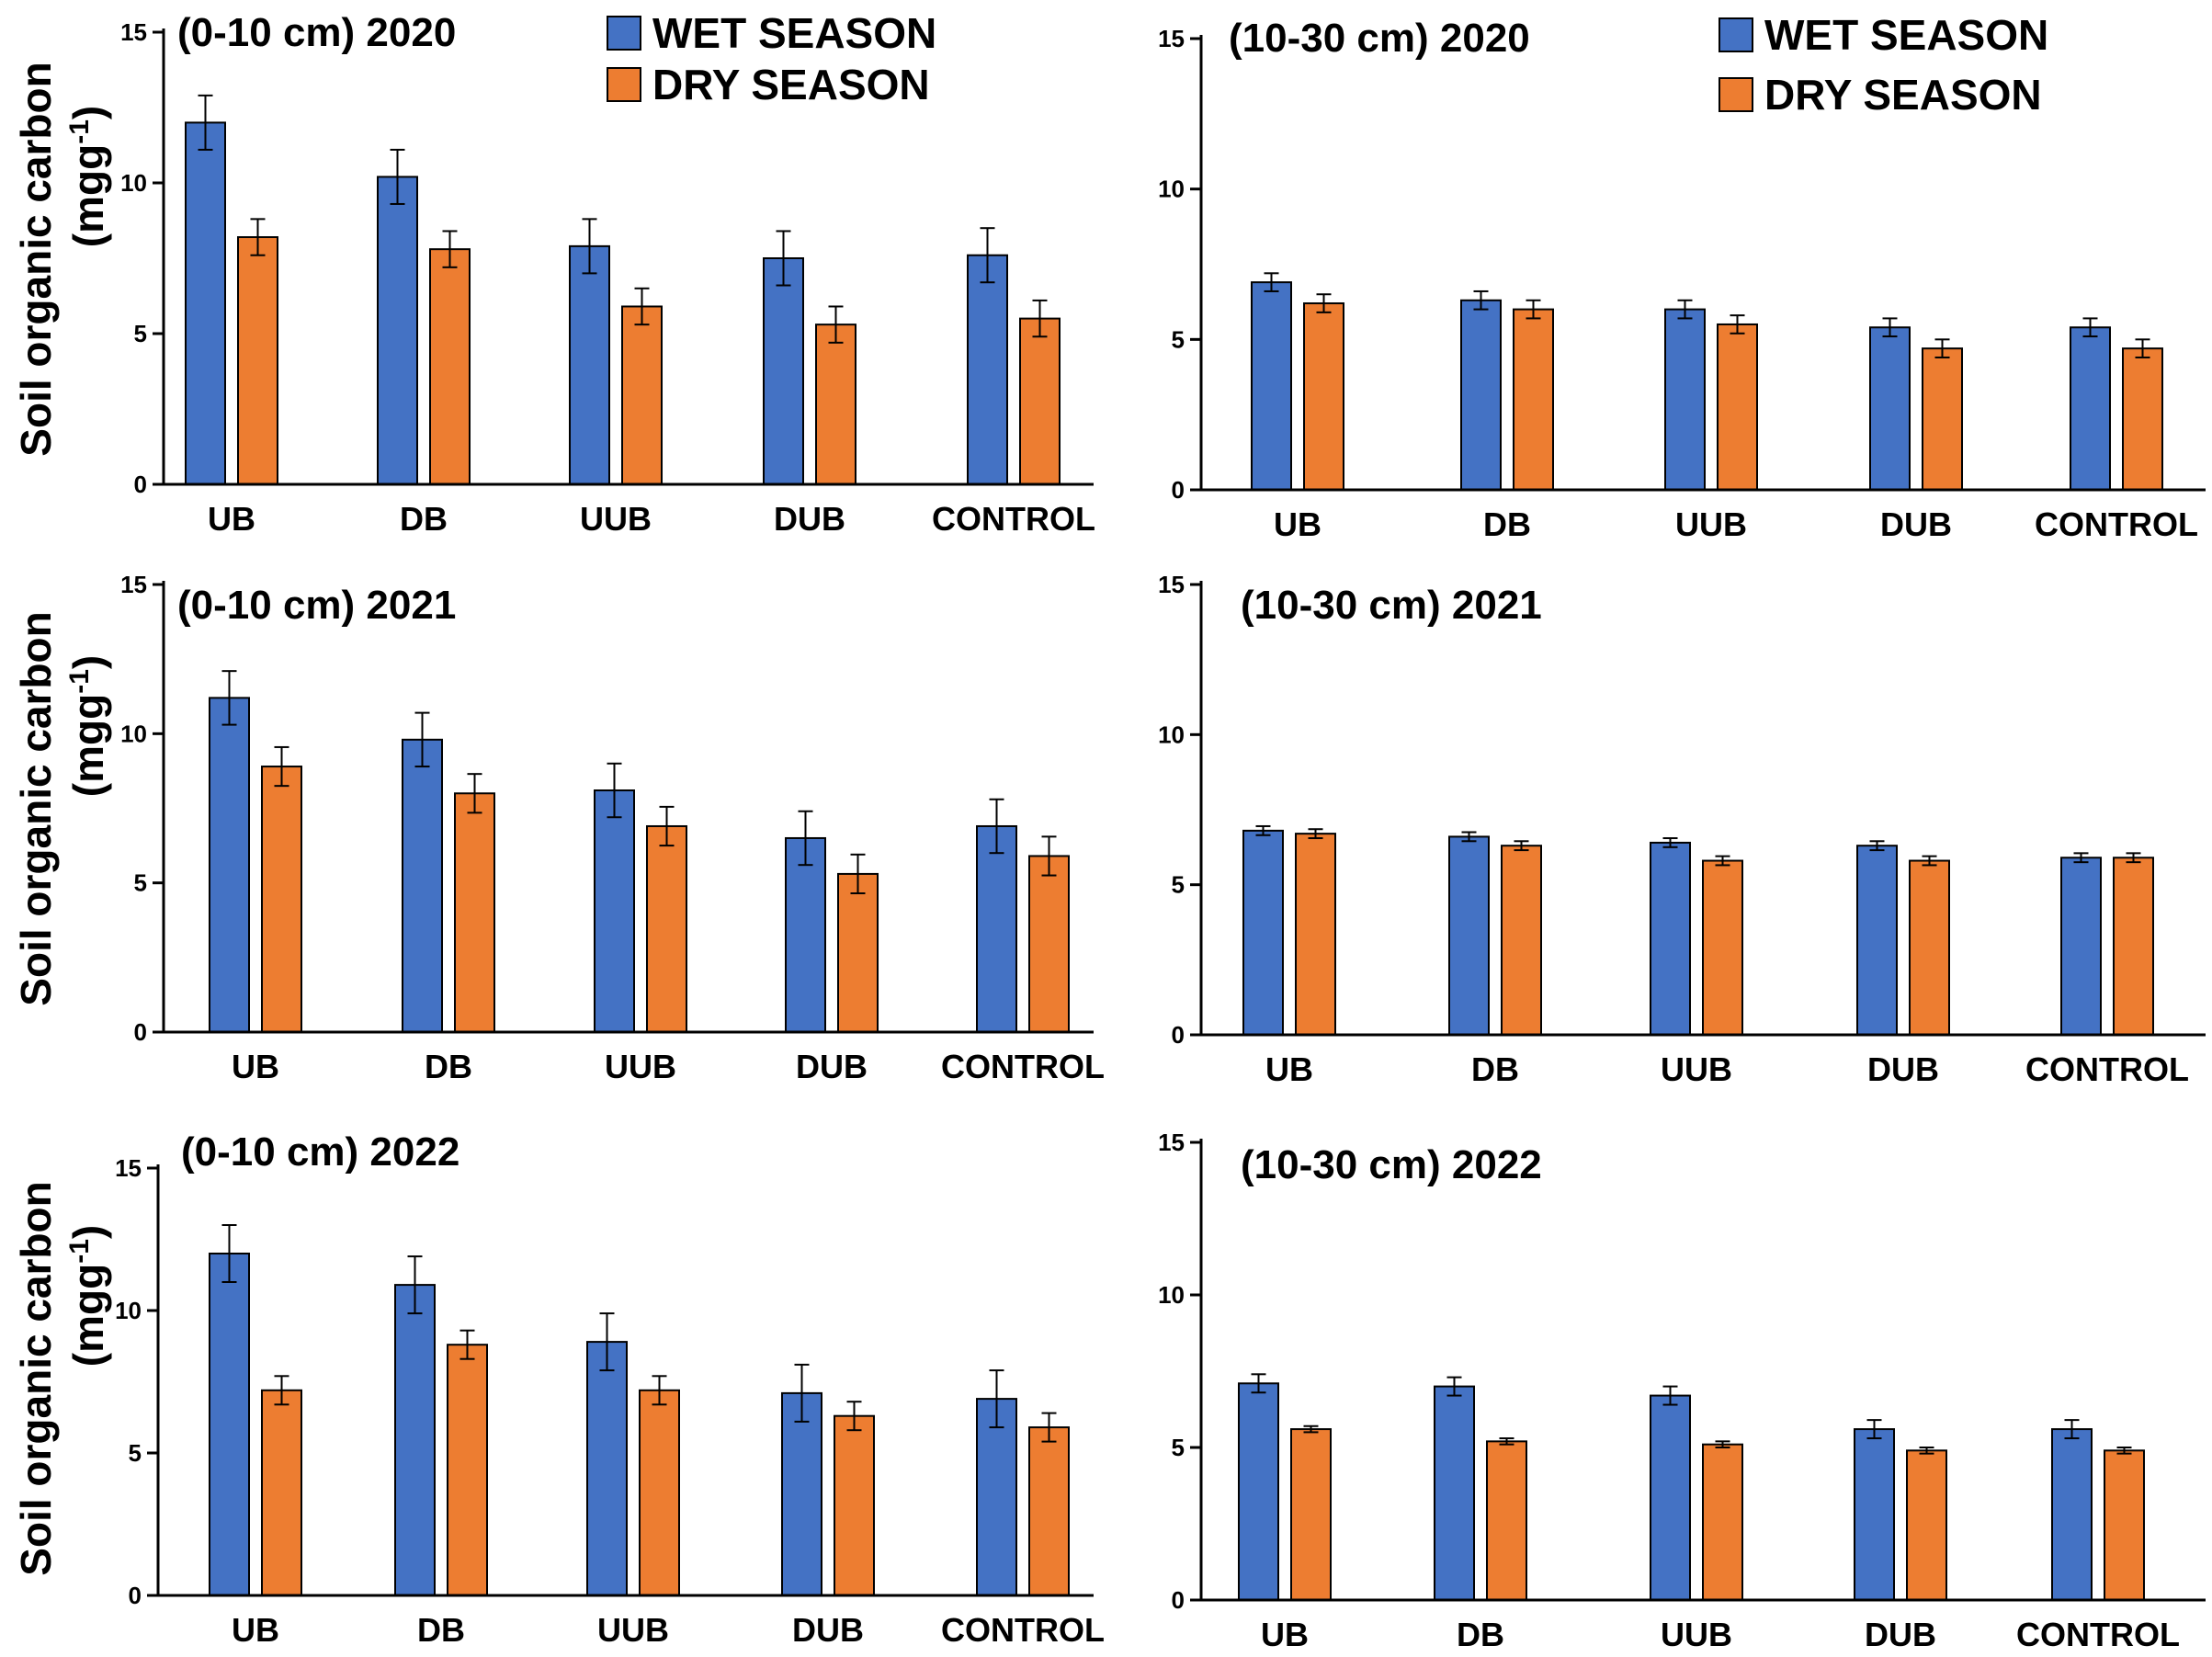  Describe the element at coordinates (1884, 65) in the screenshot. I see `legend: WET SEASON DRY SEASON` at that location.